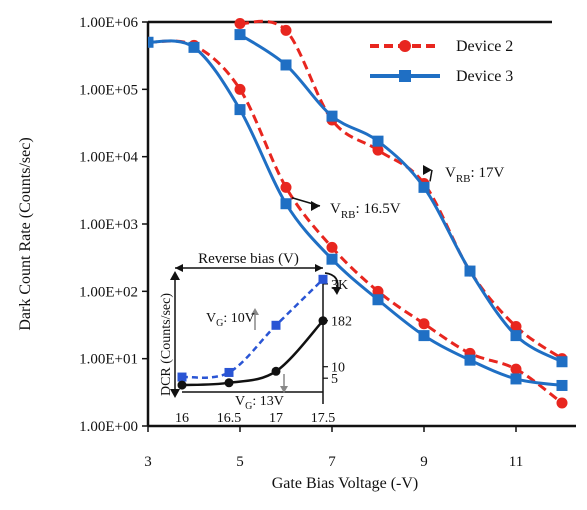 The height and width of the screenshot is (510, 587). I want to click on inset-y-label: DCR (Counts/sec), so click(166, 344).